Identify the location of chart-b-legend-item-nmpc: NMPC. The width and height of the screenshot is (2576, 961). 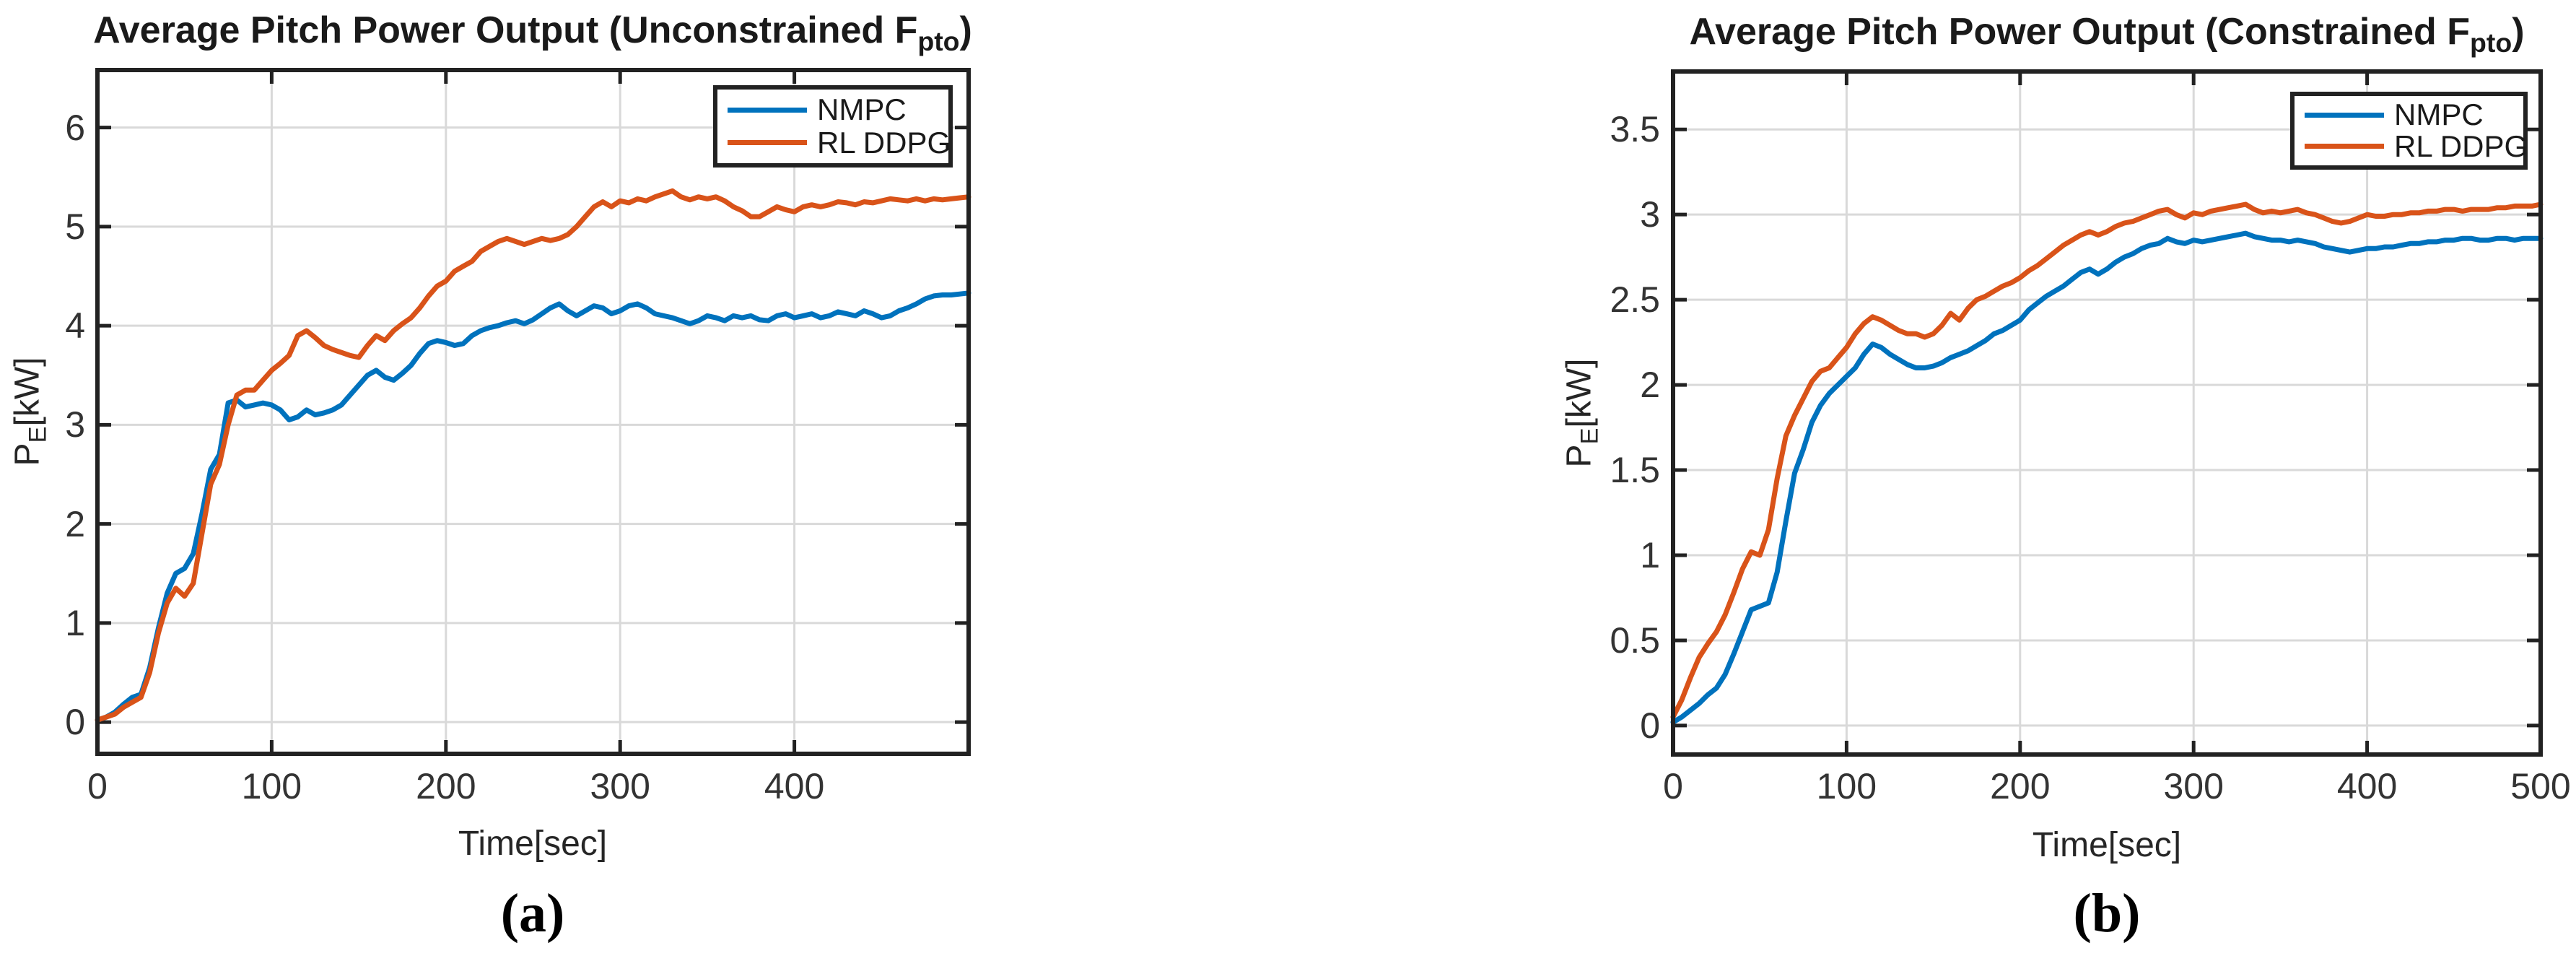
(2410, 115).